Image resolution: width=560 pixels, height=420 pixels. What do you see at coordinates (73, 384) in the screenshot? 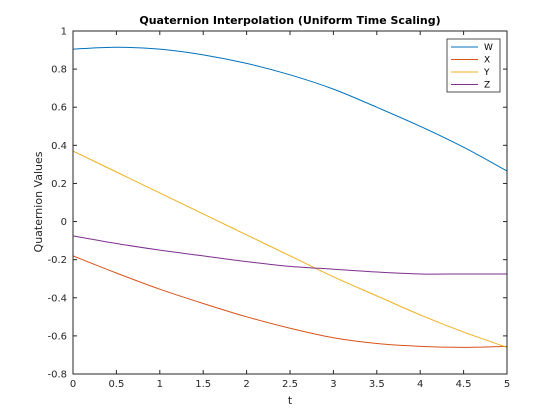
I see `x-tick-label: 0` at bounding box center [73, 384].